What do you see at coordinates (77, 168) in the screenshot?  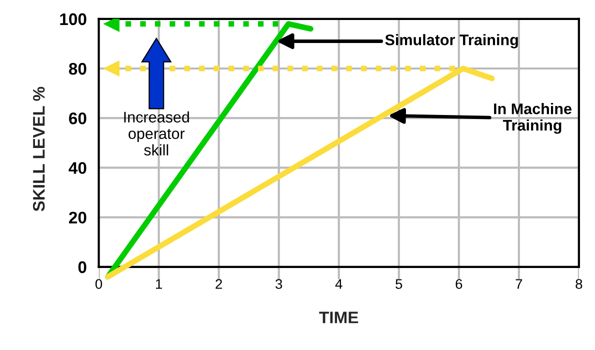 I see `y-tick-label: 40` at bounding box center [77, 168].